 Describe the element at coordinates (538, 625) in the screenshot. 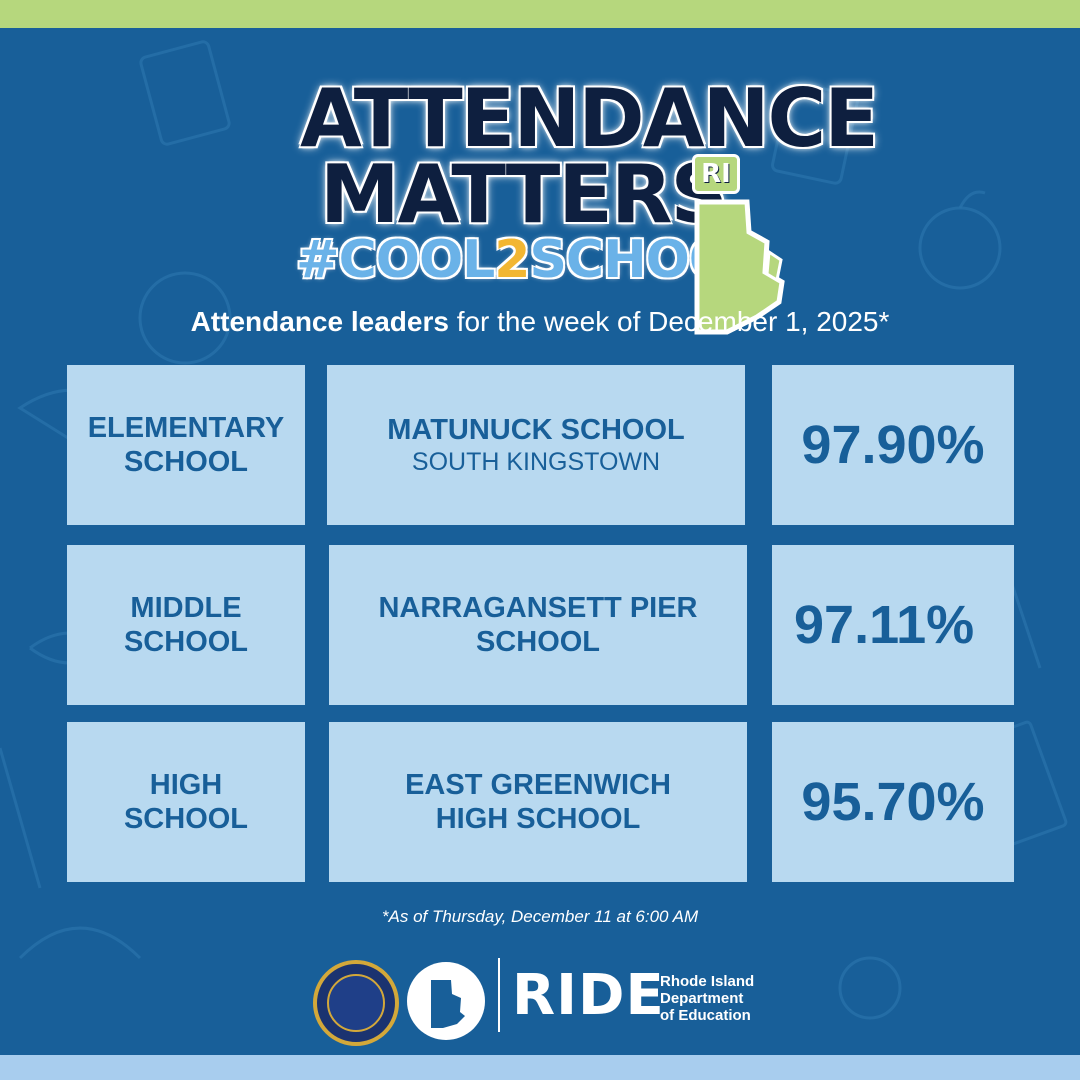

I see `school-cell-middle: NARRAGANSETT PIER SCHOOL` at that location.